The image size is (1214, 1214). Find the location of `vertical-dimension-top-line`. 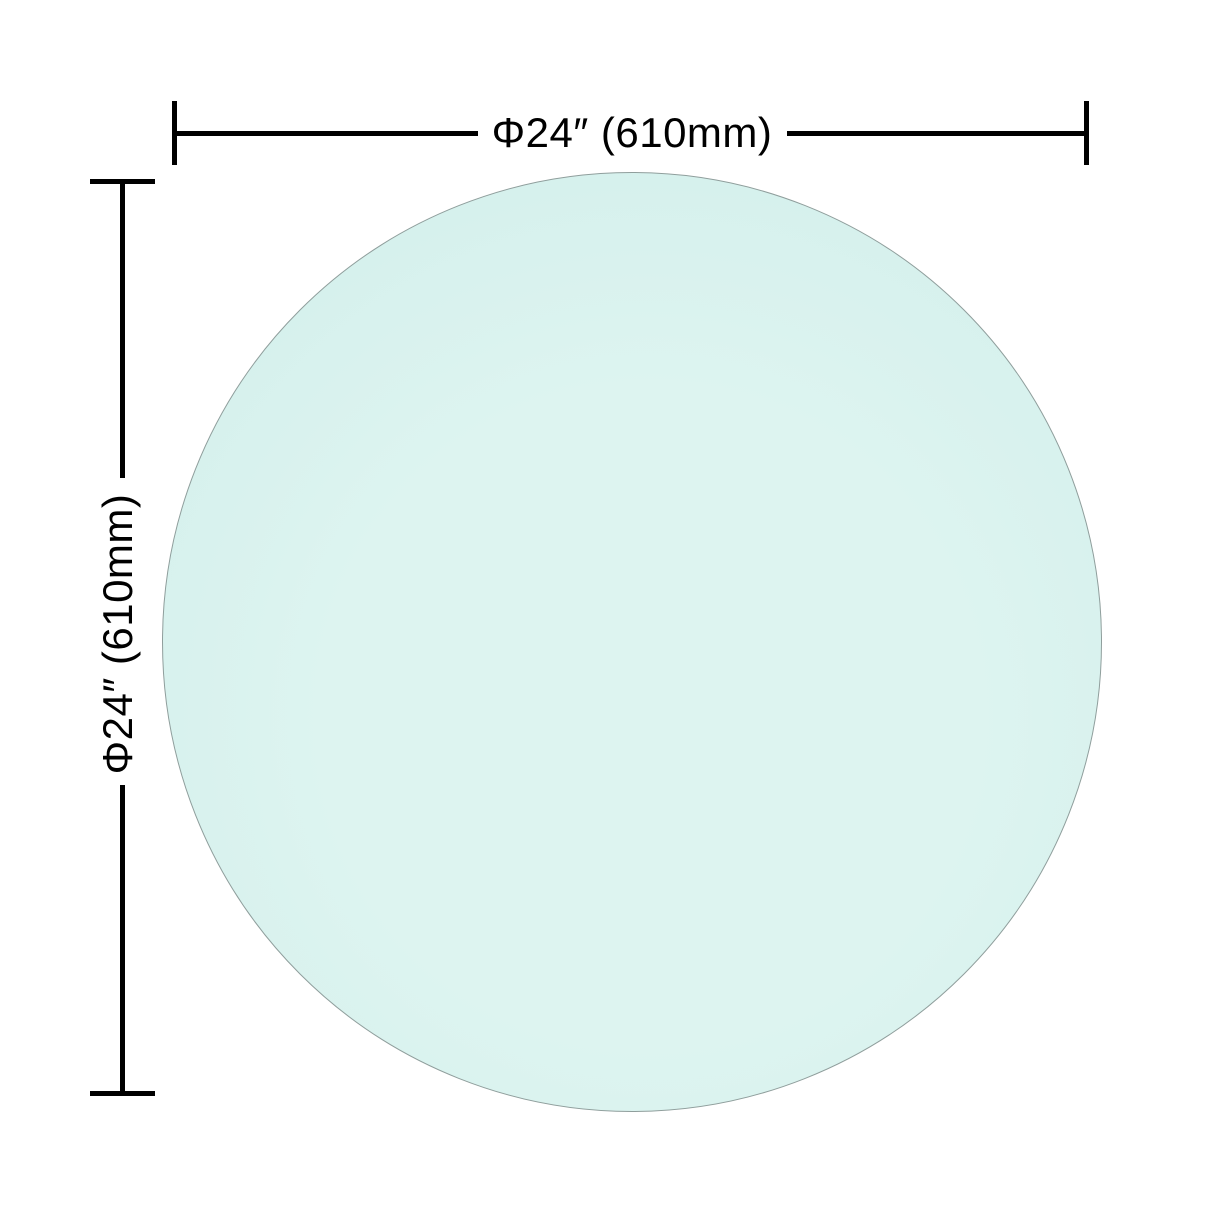

vertical-dimension-top-line is located at coordinates (122, 329).